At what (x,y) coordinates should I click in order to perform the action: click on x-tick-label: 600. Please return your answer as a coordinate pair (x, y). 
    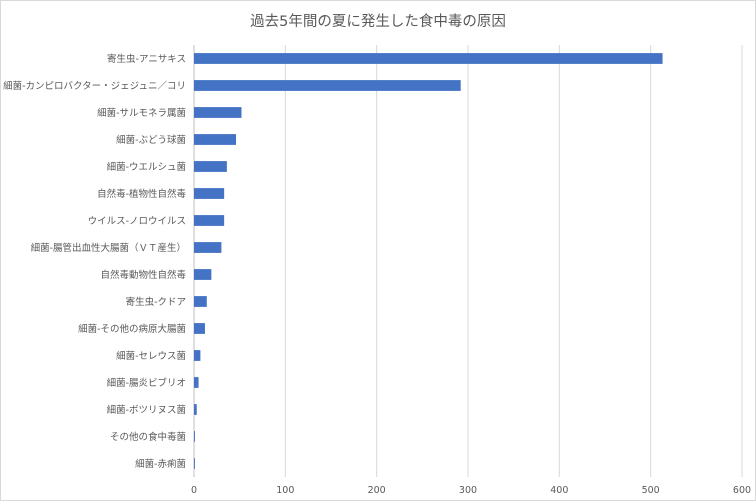
    Looking at the image, I should click on (742, 490).